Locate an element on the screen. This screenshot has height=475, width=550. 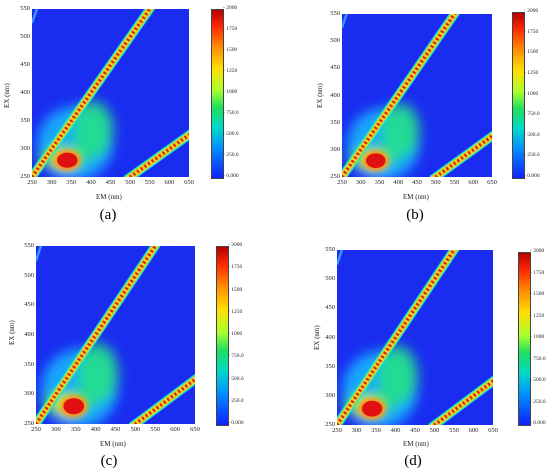
xtick-label: 450 is located at coordinates (110, 182).